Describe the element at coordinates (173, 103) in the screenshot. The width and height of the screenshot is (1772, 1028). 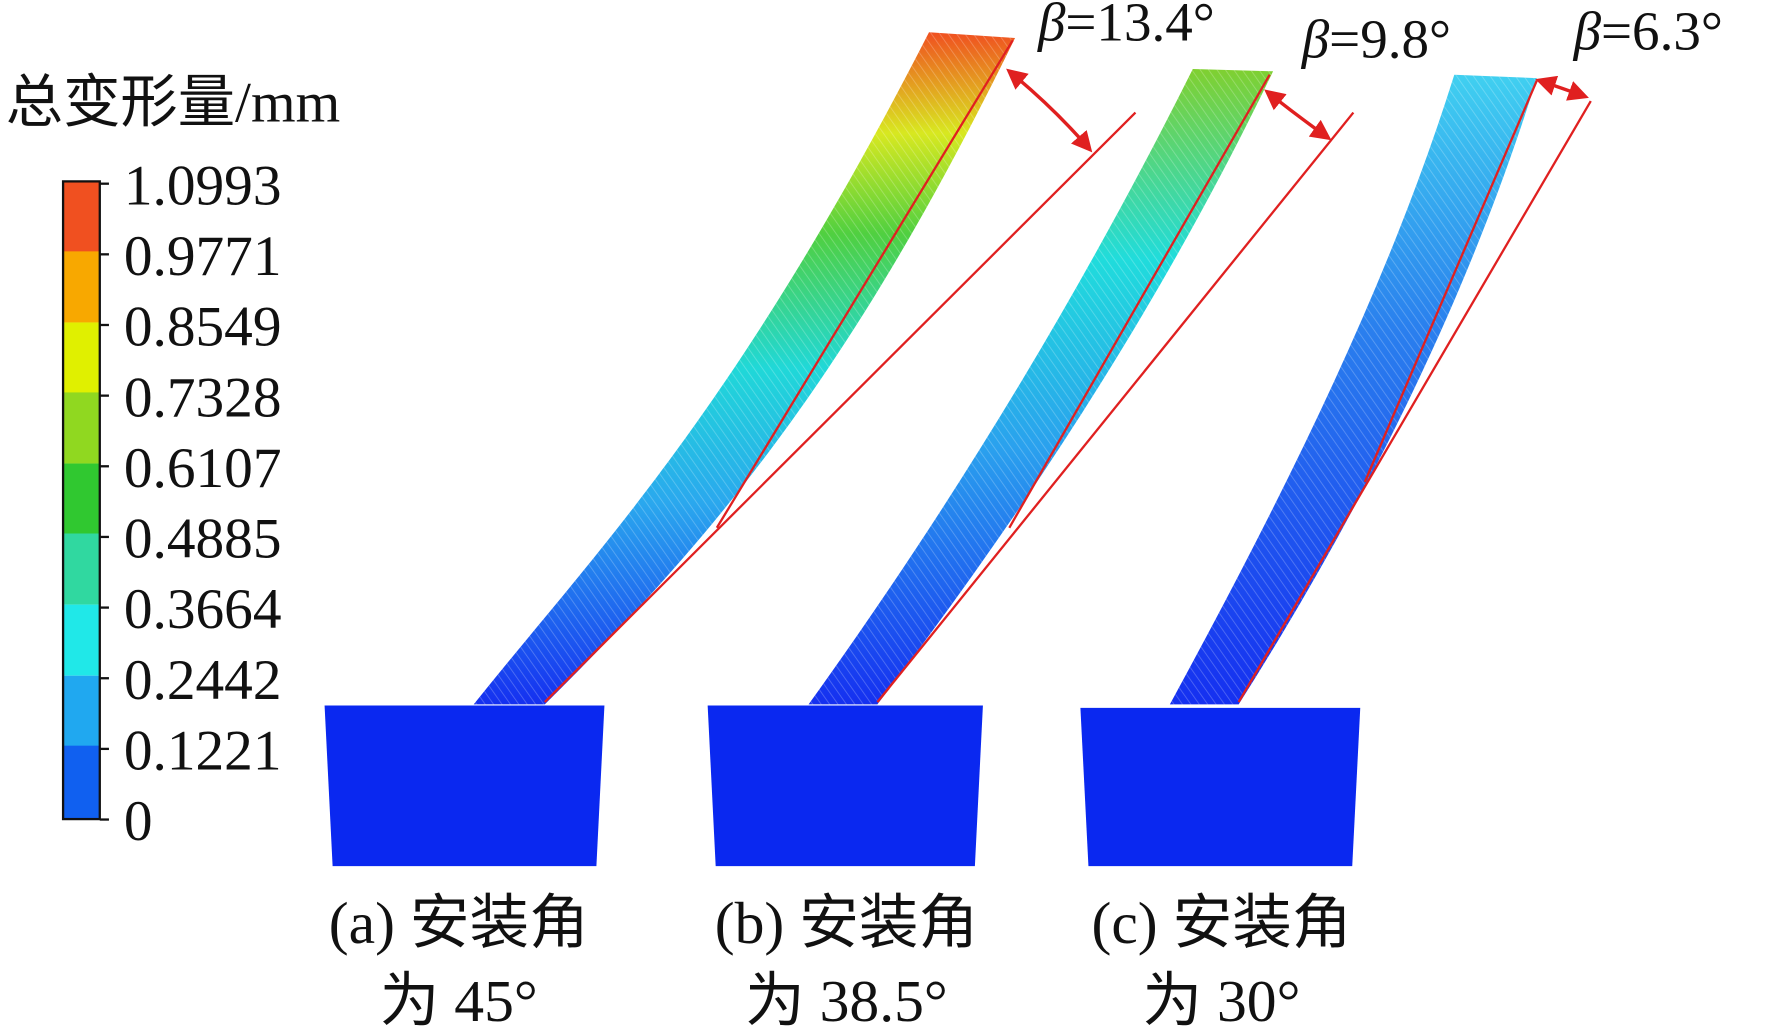
I see `legend-title: 总变形量/mm` at that location.